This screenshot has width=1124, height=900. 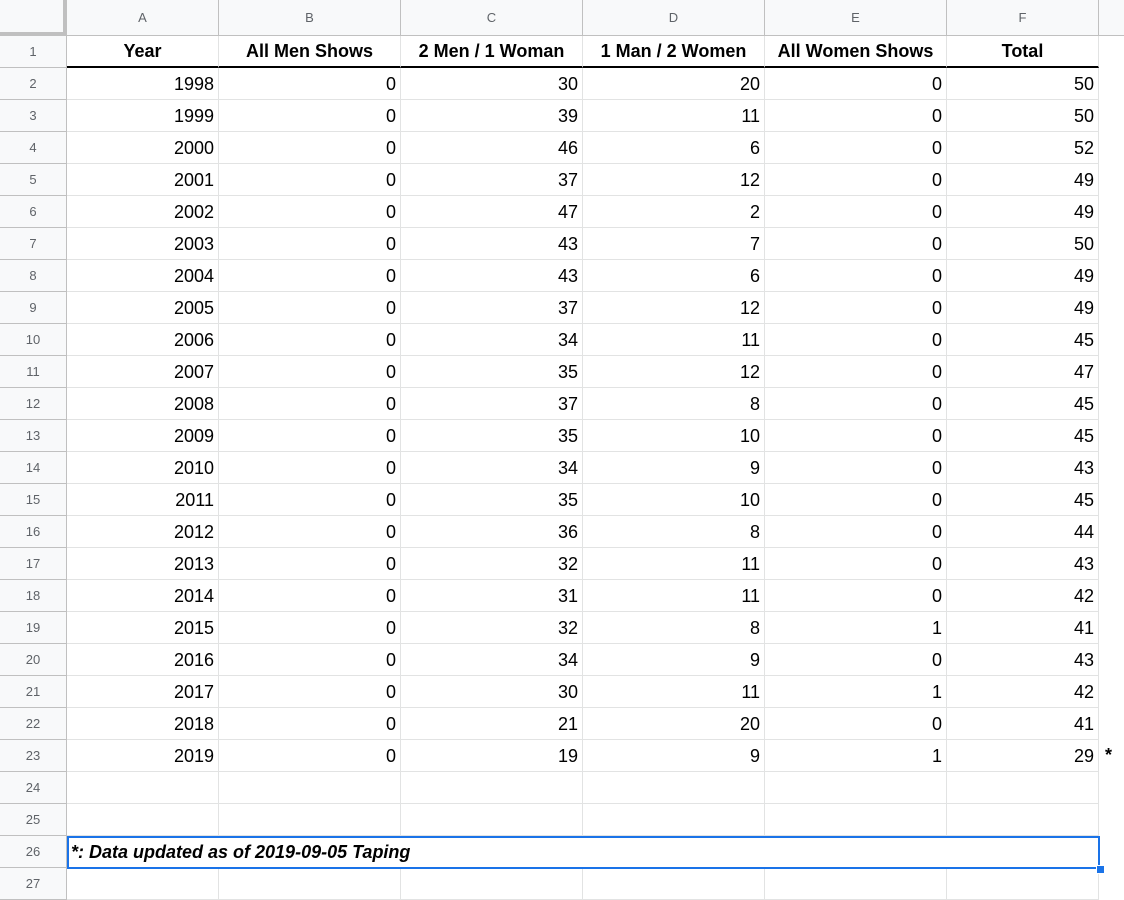 What do you see at coordinates (33, 148) in the screenshot?
I see `row-header-4: 4` at bounding box center [33, 148].